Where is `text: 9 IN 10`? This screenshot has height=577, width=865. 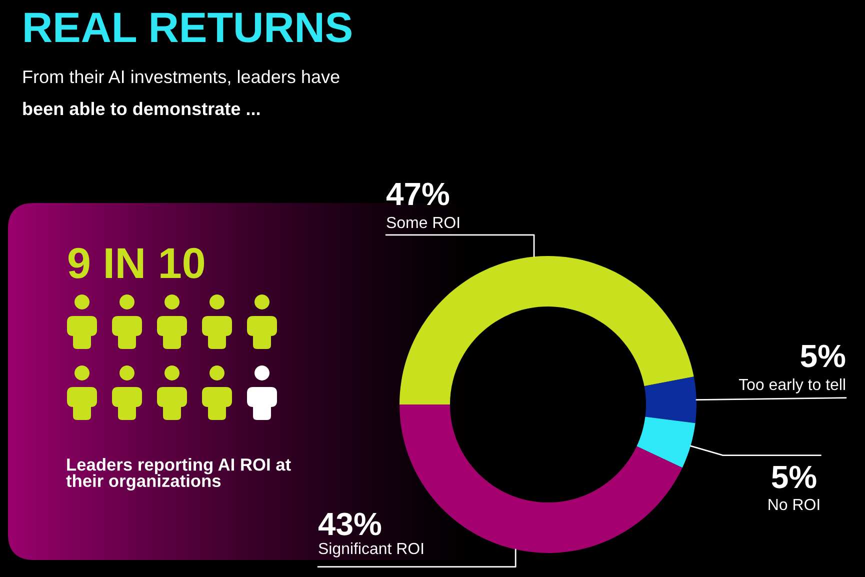 text: 9 IN 10 is located at coordinates (136, 263).